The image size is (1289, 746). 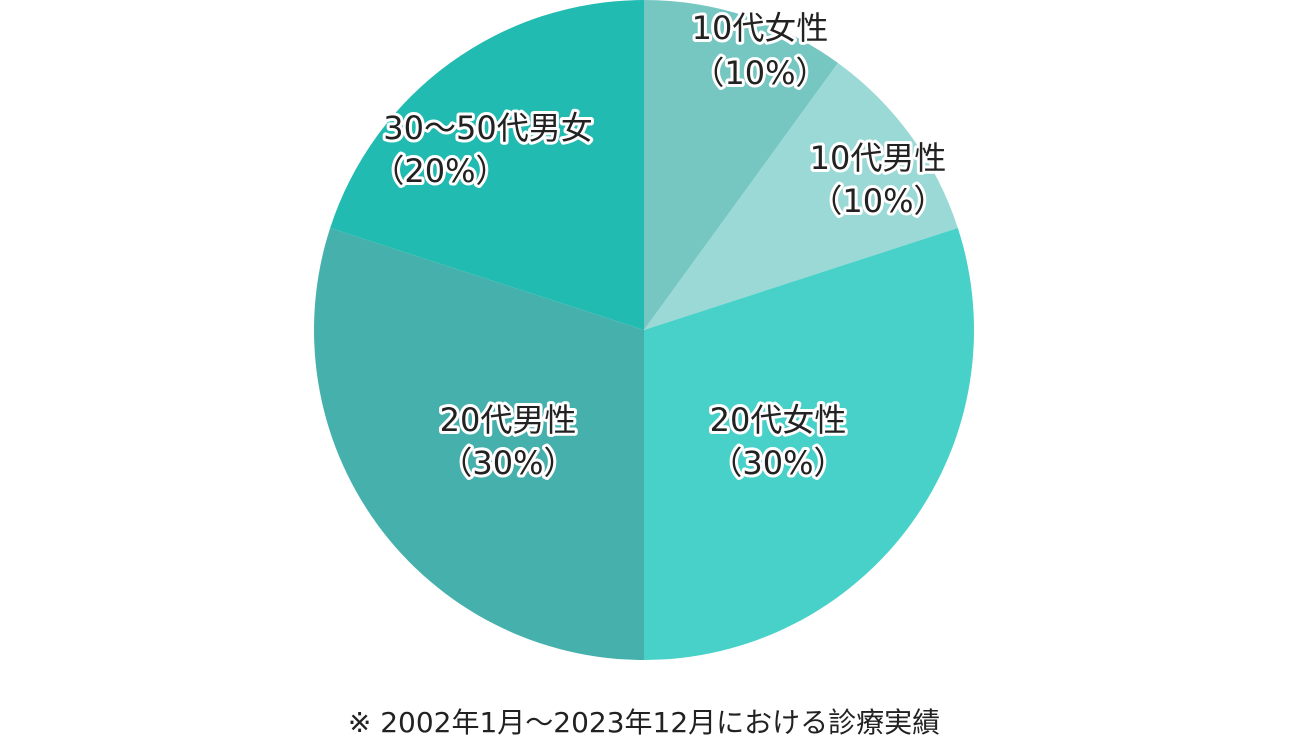 I want to click on slice-label: 20代男性, so click(x=508, y=420).